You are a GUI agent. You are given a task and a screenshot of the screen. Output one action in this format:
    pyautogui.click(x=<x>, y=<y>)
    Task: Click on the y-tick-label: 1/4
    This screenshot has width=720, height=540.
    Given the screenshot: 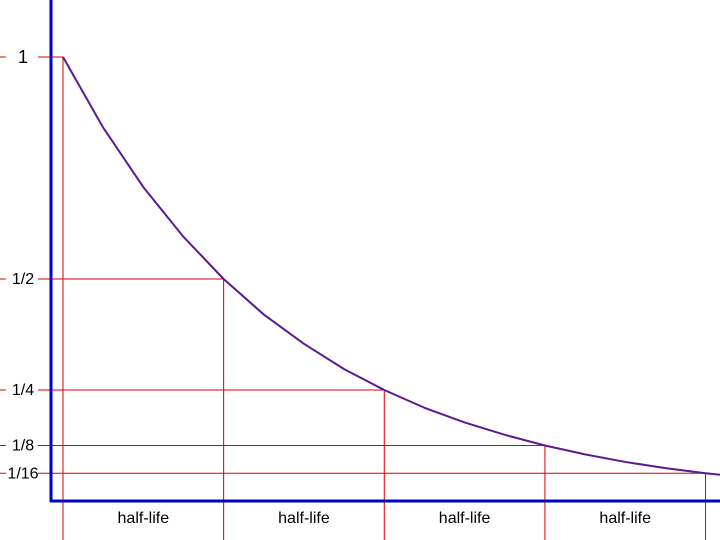 What is the action you would take?
    pyautogui.click(x=23, y=390)
    